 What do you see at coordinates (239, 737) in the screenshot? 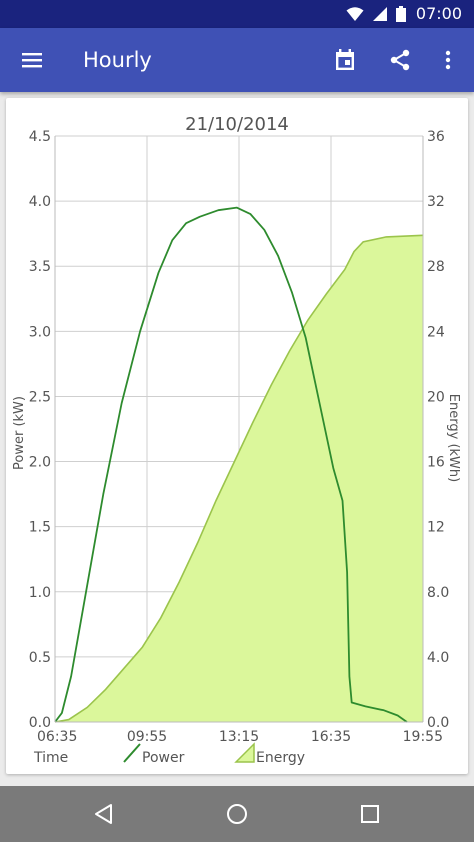
I see `x-tick-label: 13:15` at bounding box center [239, 737].